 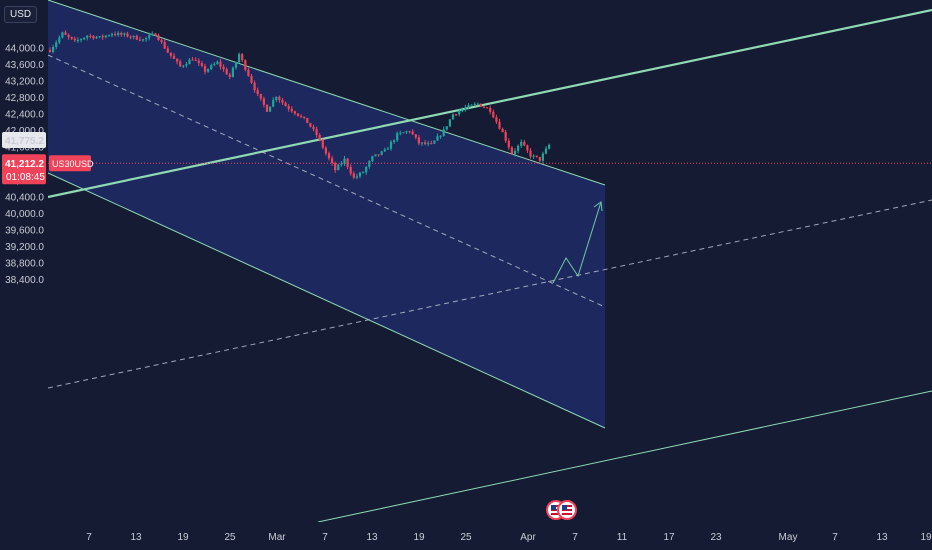 What do you see at coordinates (73, 164) in the screenshot?
I see `symbol-label: US30USD` at bounding box center [73, 164].